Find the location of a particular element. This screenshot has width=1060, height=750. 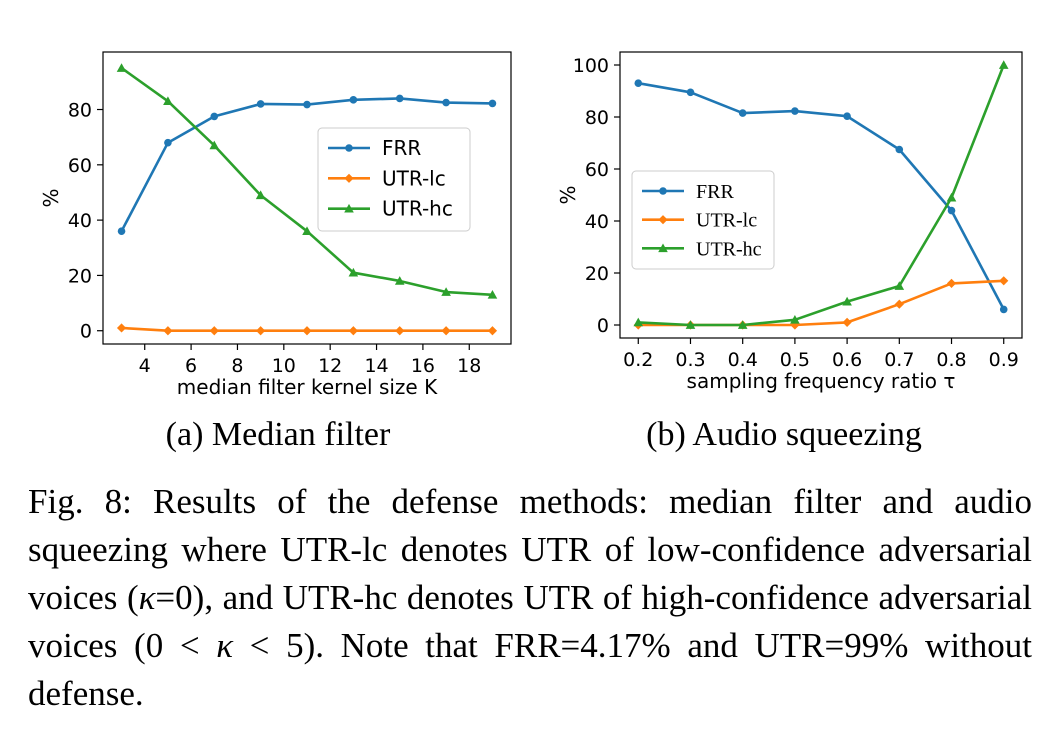

y-tick-label: 60 is located at coordinates (597, 170).